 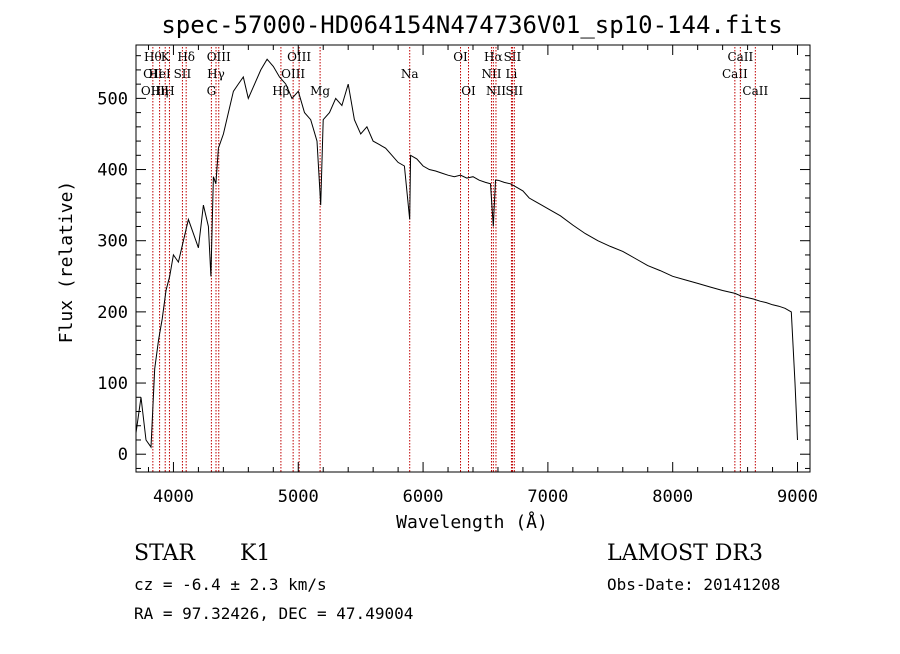 What do you see at coordinates (153, 74) in the screenshot?
I see `reference-line-label: OII` at bounding box center [153, 74].